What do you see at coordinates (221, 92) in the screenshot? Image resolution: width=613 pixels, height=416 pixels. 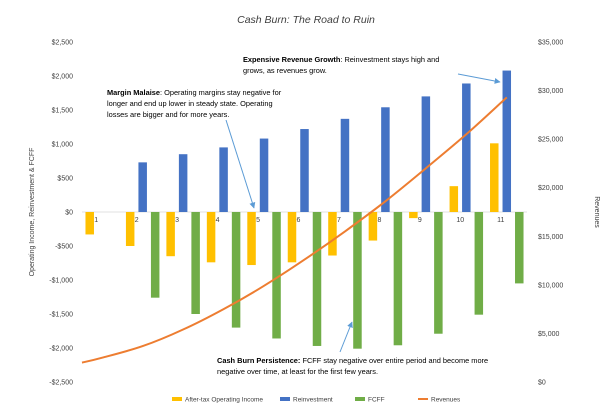 I see `annotation-malaise-line1: : Operating margins stay negative for` at bounding box center [221, 92].